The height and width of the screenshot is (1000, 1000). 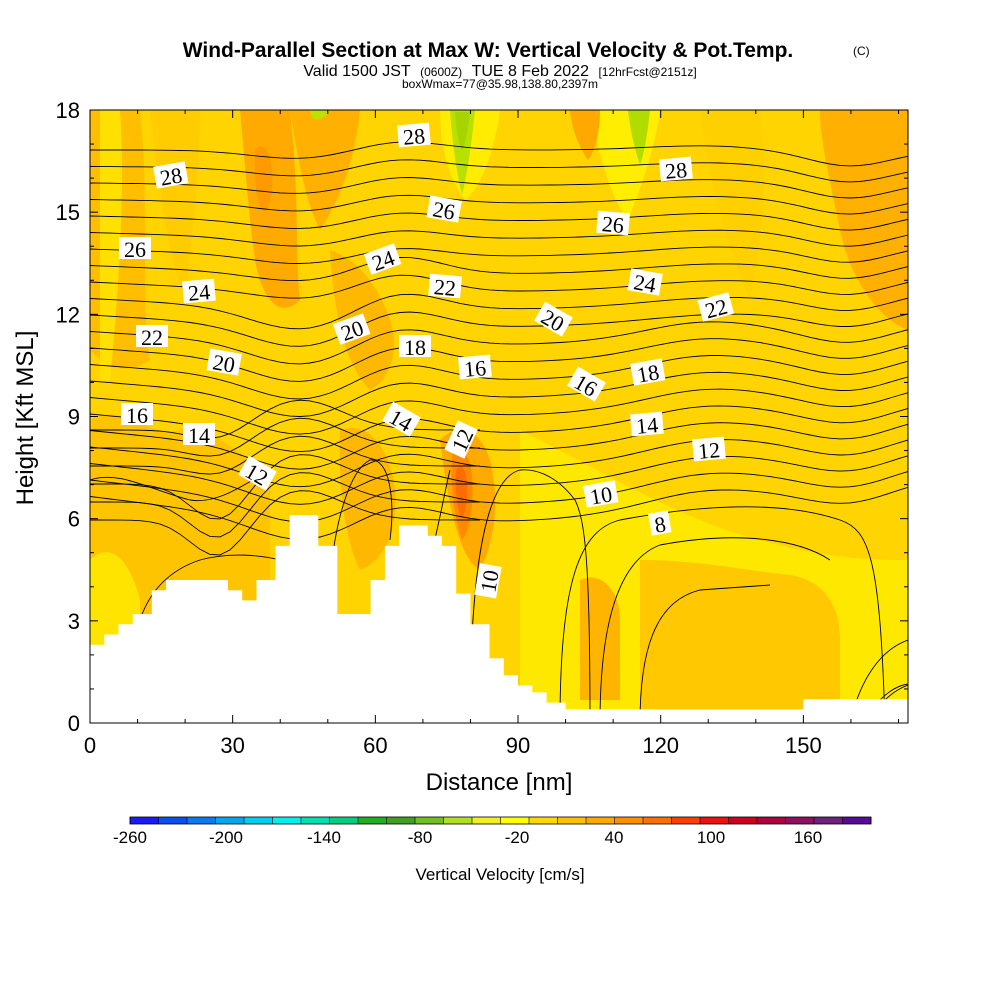 I want to click on up-region-f, so click(x=585, y=135).